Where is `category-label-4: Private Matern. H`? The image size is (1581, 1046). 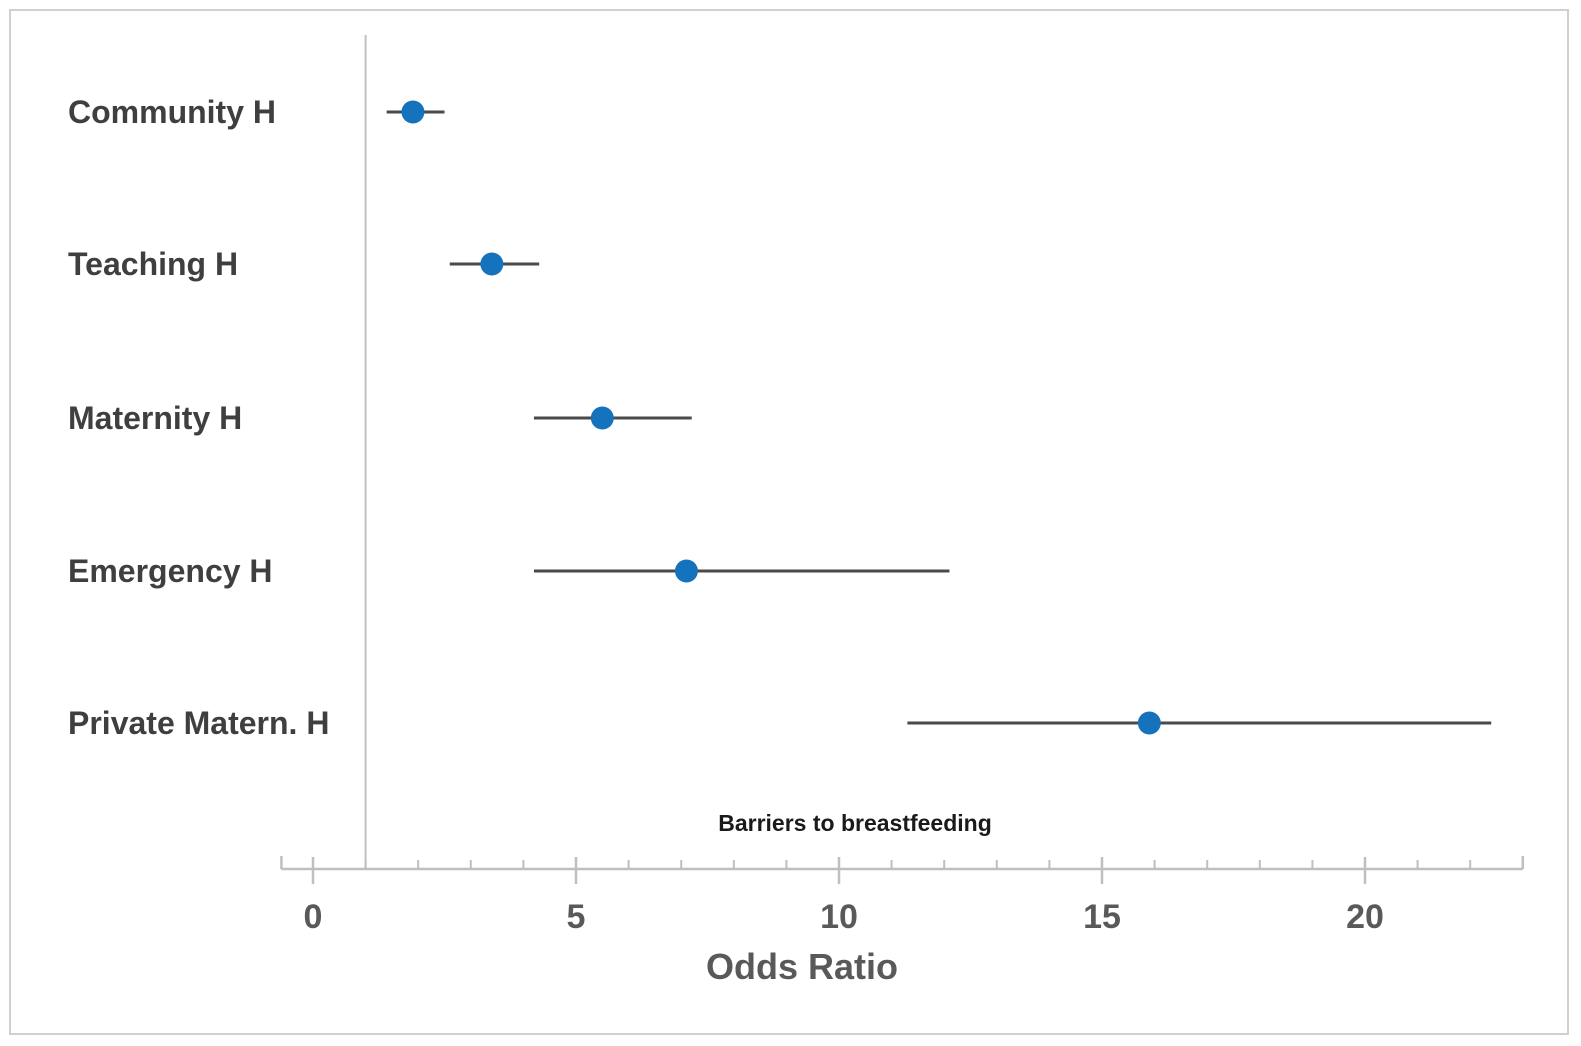
category-label-4: Private Matern. H is located at coordinates (199, 723).